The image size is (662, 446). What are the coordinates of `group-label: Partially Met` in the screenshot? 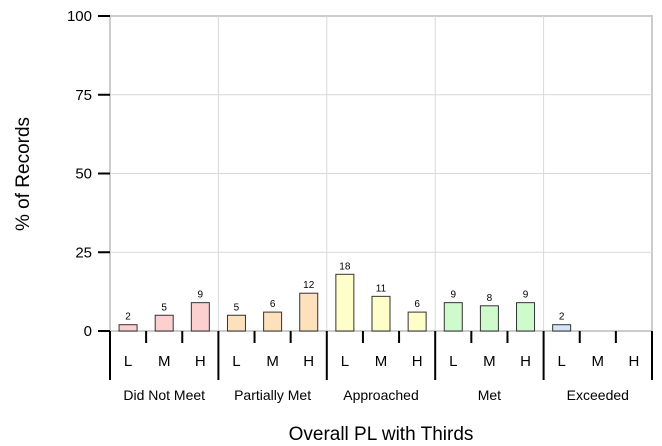 It's located at (272, 395).